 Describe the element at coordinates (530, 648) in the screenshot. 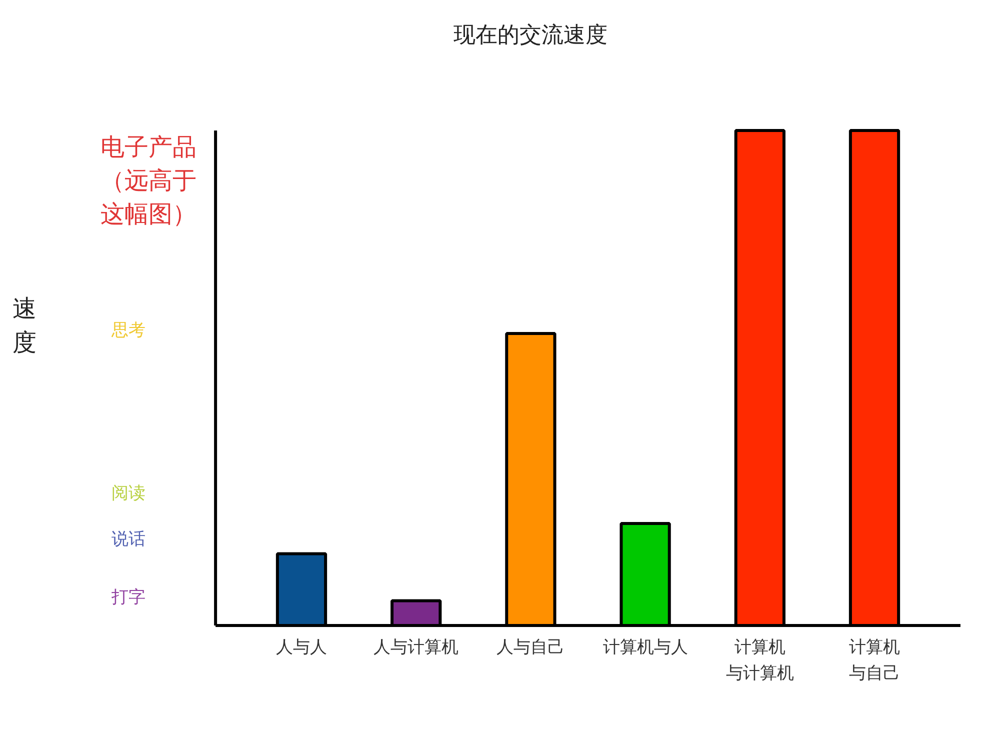

I see `x-tick-label: 人与自己` at that location.